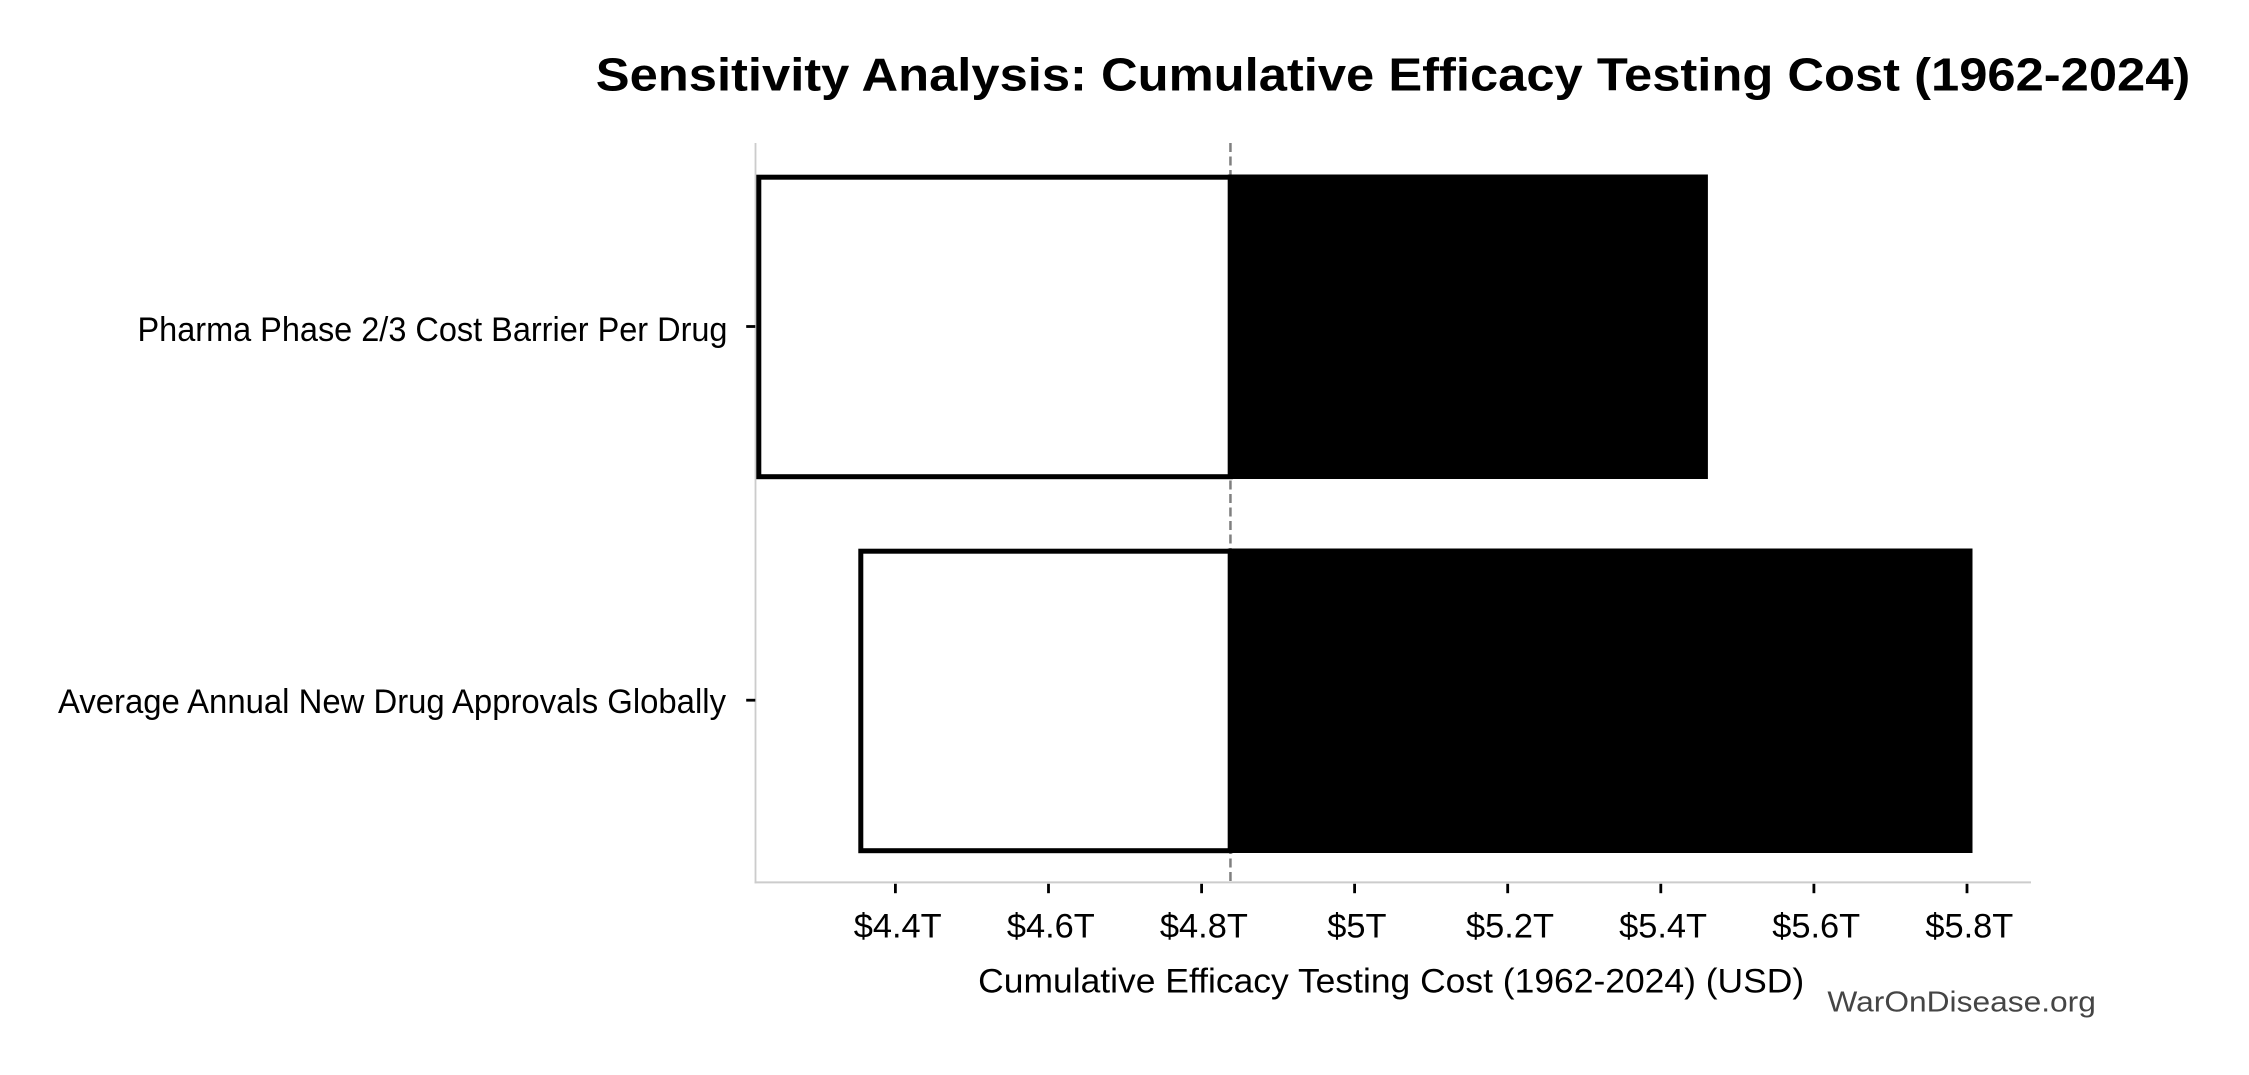 This screenshot has width=2249, height=1075. What do you see at coordinates (433, 330) in the screenshot?
I see `svg-text:Pharma Phase 2/3 Cost Barrier: Pharma Phase 2/3 Cost Barrier Per Drug` at bounding box center [433, 330].